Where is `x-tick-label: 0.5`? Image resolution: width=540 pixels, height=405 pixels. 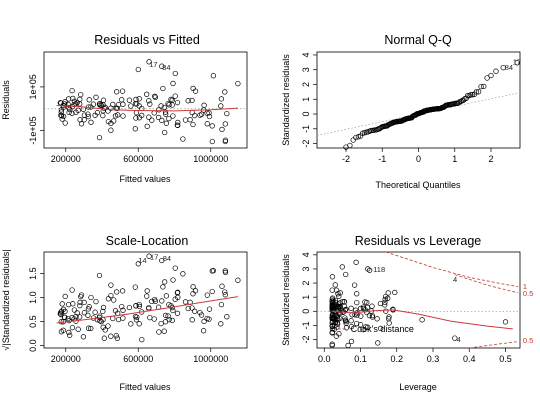
x-tick-label: 0.5 is located at coordinates (505, 359).